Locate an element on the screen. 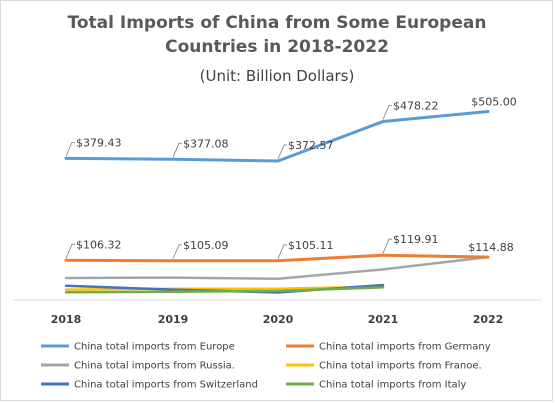  x-tick-2018: 2018 is located at coordinates (66, 319).